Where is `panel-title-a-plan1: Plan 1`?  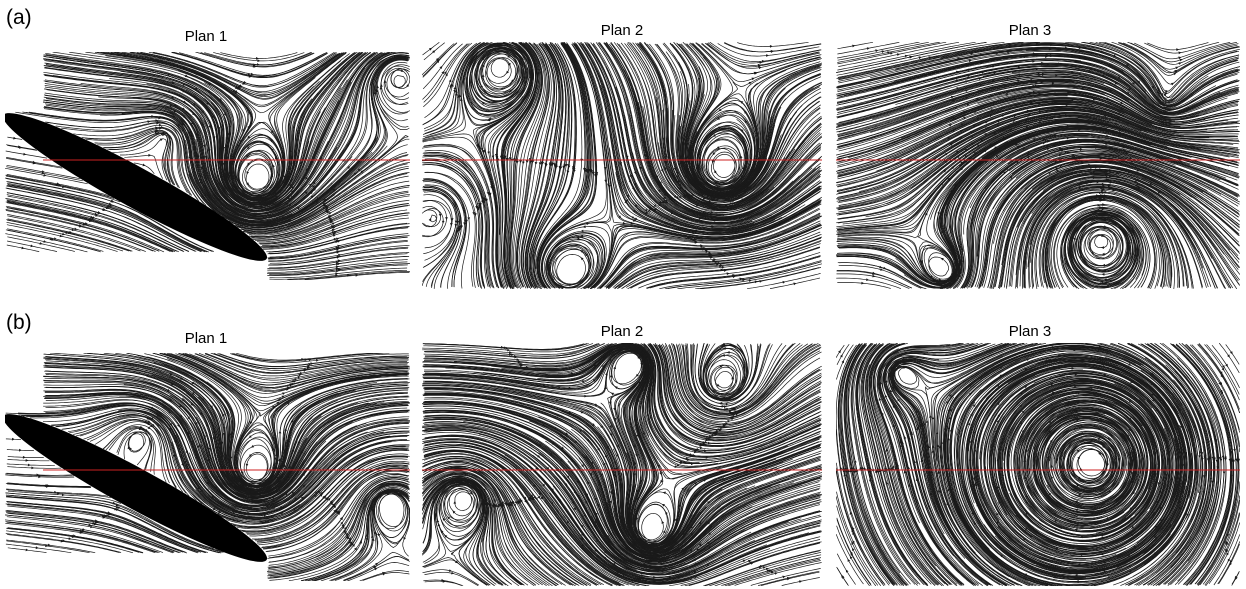 panel-title-a-plan1: Plan 1 is located at coordinates (206, 36).